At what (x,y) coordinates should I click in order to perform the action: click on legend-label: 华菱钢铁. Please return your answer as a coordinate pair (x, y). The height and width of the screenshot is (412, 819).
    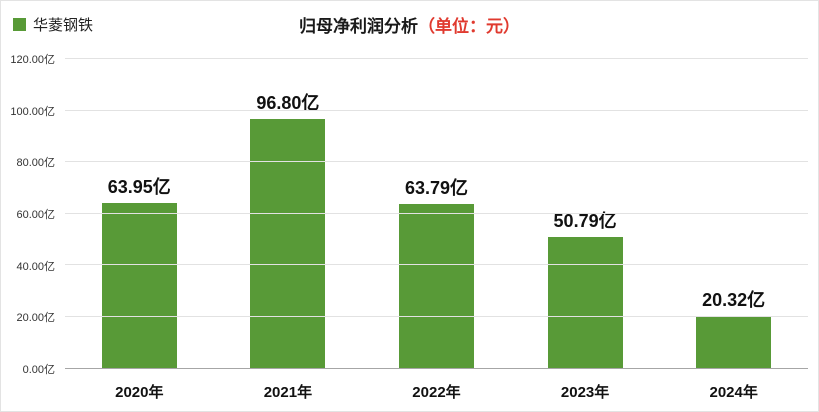
    Looking at the image, I should click on (63, 25).